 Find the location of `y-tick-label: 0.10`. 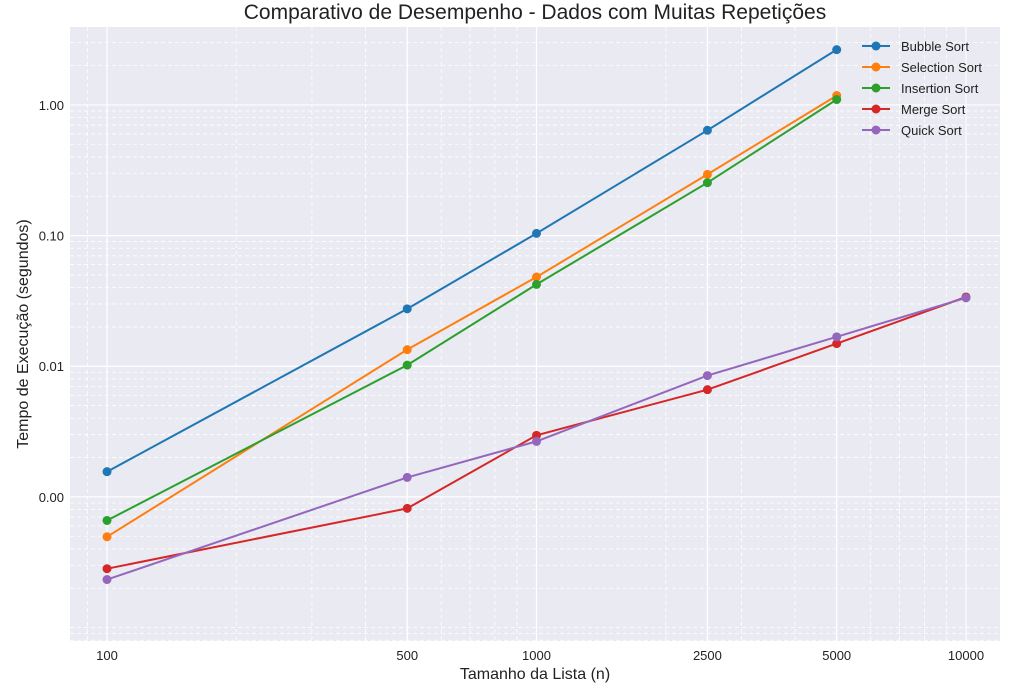

y-tick-label: 0.10 is located at coordinates (51, 236).